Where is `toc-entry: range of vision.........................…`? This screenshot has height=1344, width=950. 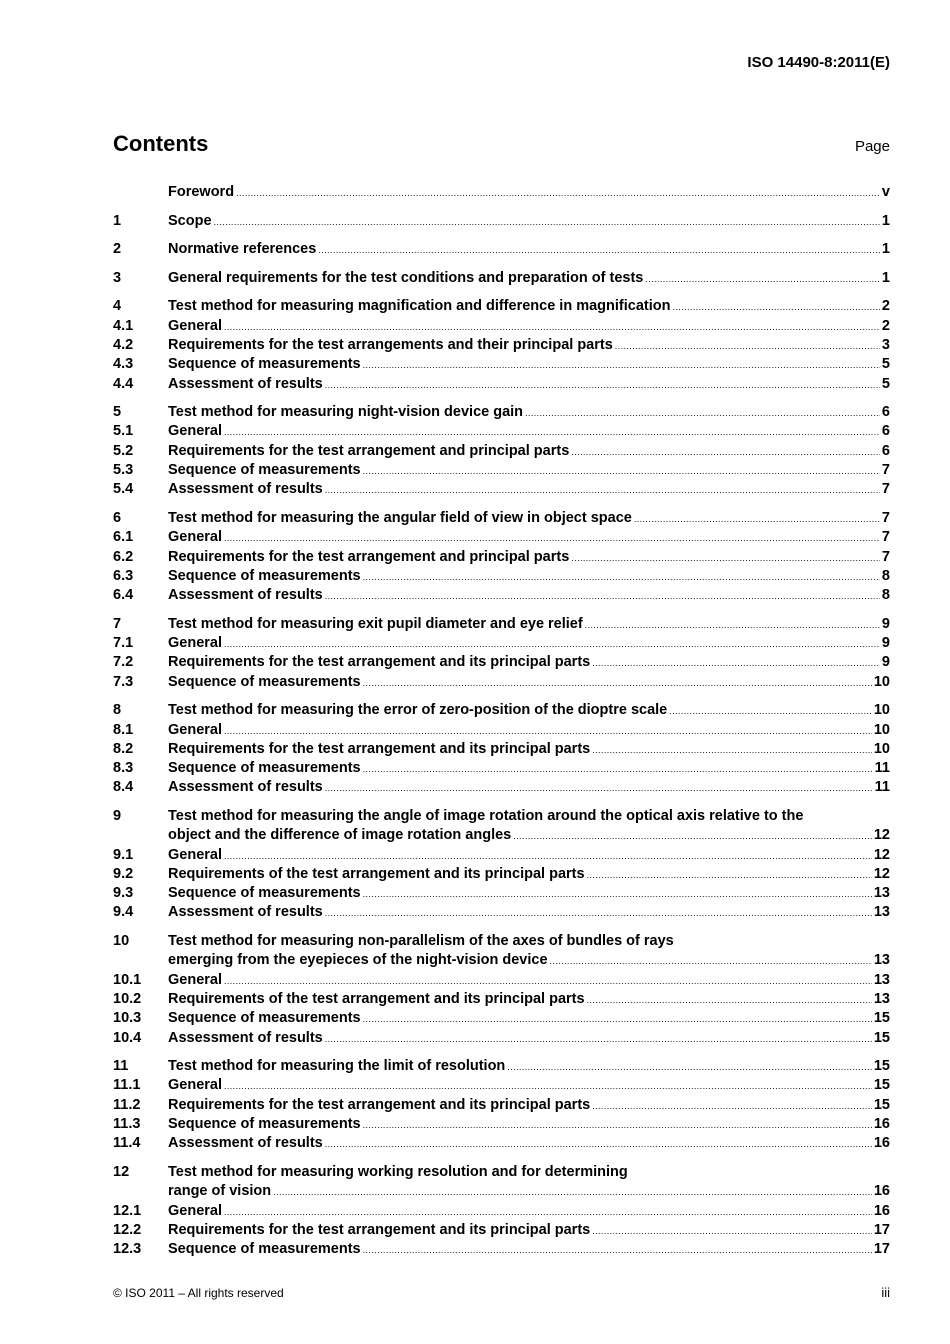 toc-entry: range of vision.........................… is located at coordinates (501, 1191).